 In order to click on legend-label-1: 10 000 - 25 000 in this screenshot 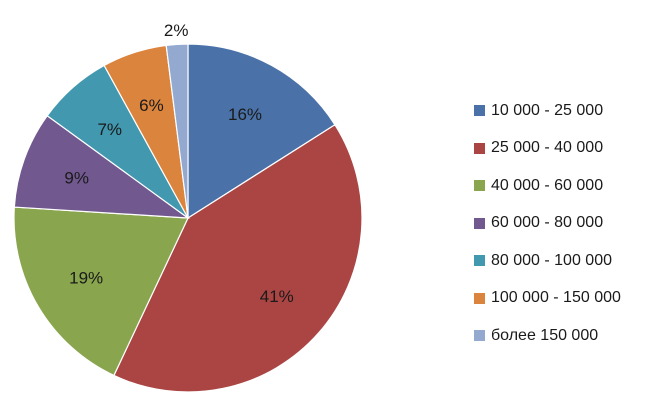, I will do `click(547, 110)`.